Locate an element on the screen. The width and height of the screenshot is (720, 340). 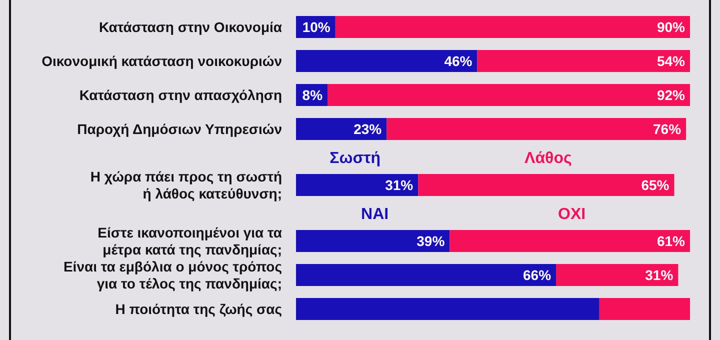
data-label: 54% is located at coordinates (671, 61).